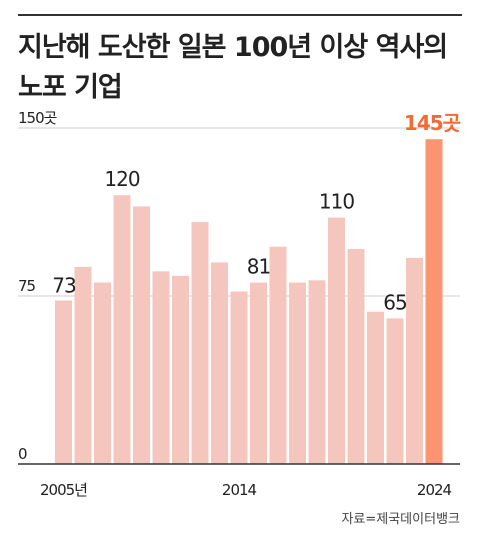  Describe the element at coordinates (240, 15) in the screenshot. I see `title-rule` at that location.